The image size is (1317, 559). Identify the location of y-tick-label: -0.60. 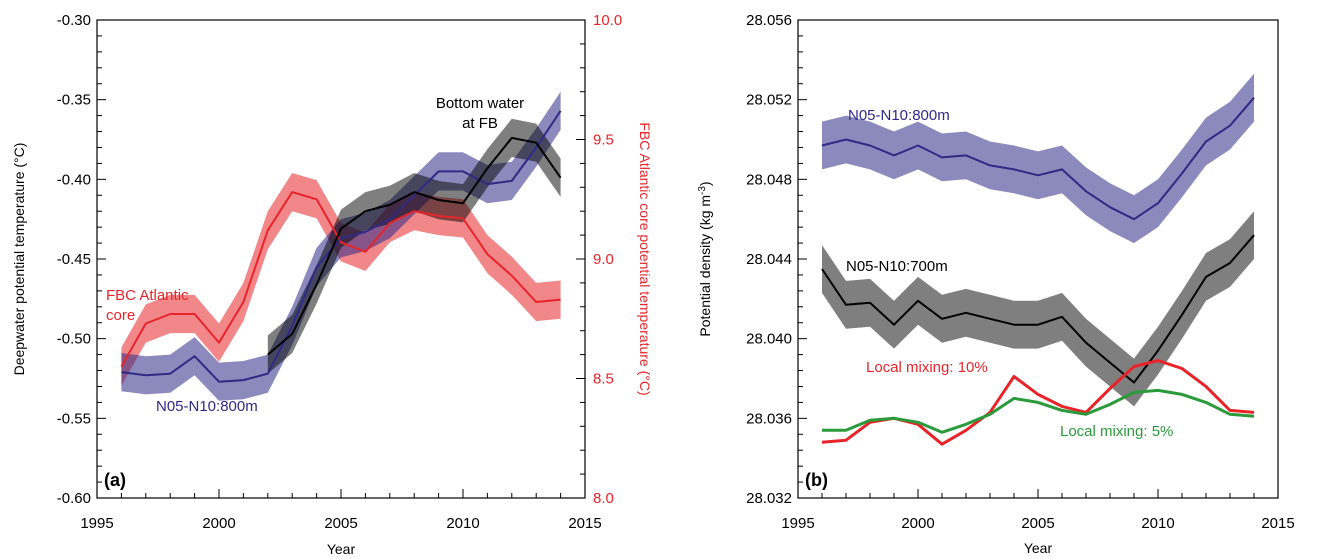
(74, 498).